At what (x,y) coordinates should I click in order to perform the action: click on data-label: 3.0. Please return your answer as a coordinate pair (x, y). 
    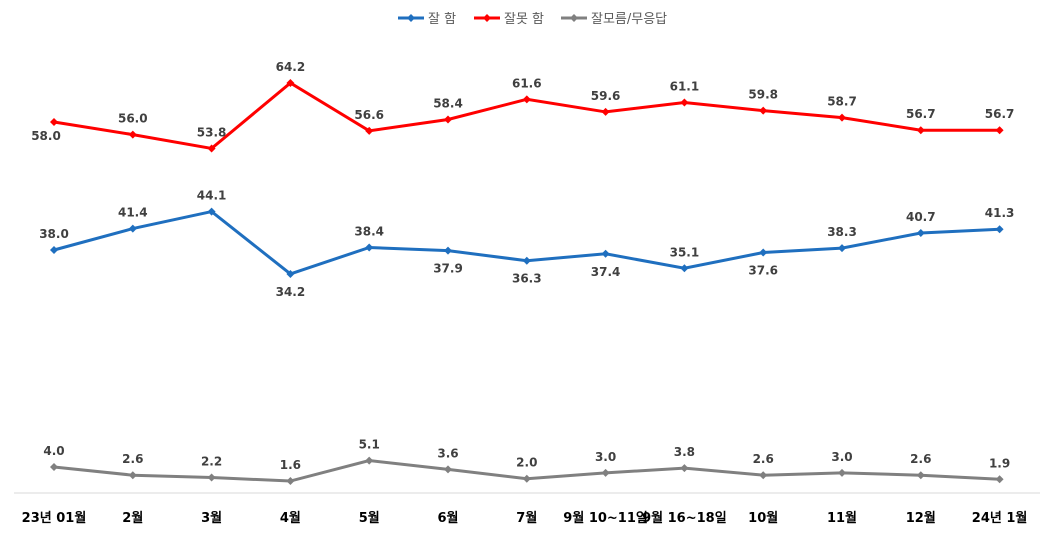
    Looking at the image, I should click on (605, 457).